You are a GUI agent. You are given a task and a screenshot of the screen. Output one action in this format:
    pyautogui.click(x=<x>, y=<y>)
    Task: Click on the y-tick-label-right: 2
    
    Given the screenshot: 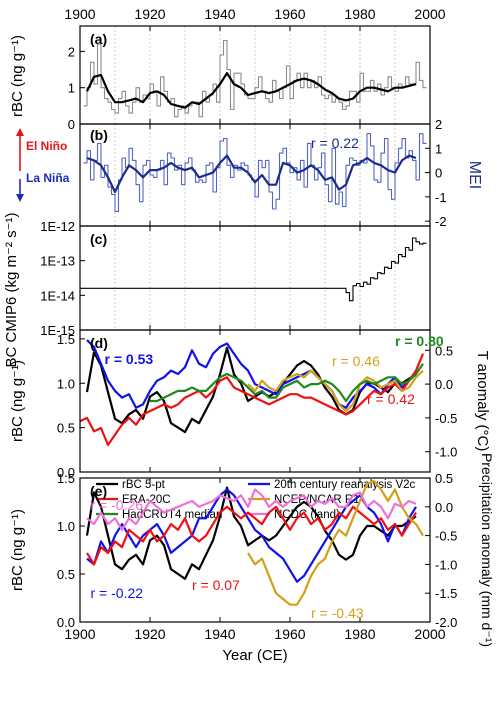 What is the action you would take?
    pyautogui.click(x=438, y=124)
    